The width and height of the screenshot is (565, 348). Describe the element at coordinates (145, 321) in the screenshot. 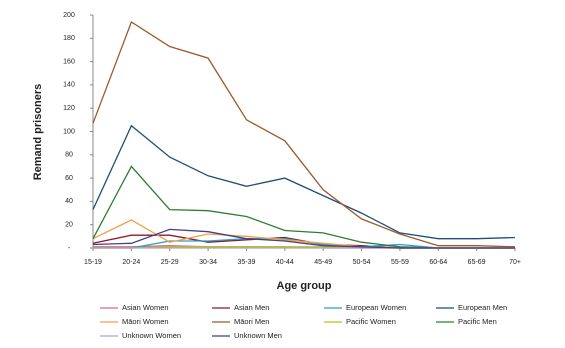

I see `legend-label: Māori Women` at that location.